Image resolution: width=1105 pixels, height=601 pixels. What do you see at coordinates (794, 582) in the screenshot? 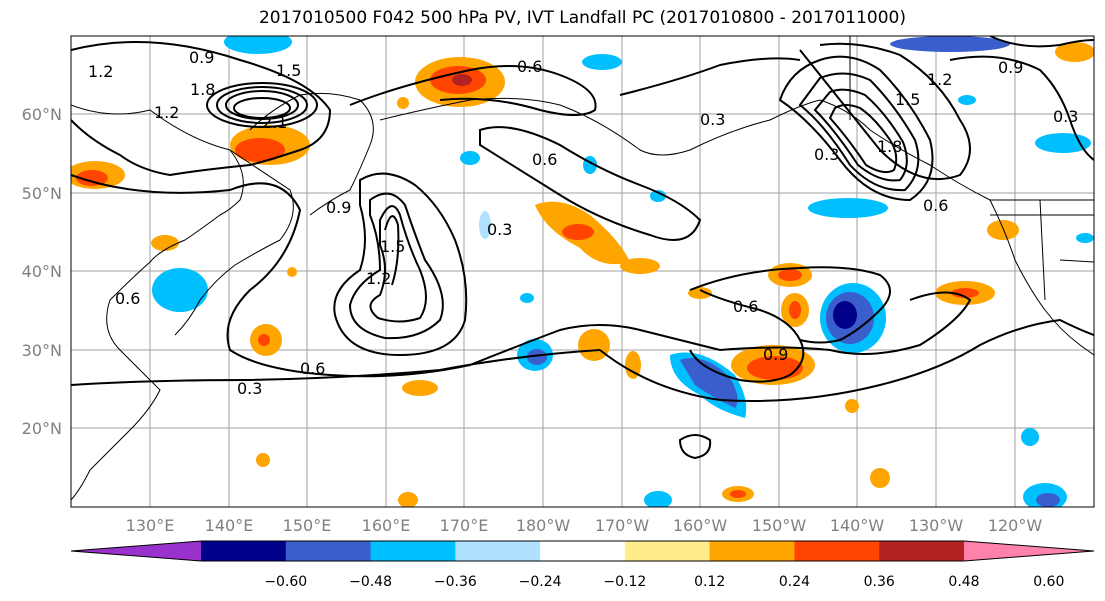
I see `colorbar-tick: 0.24` at bounding box center [794, 582].